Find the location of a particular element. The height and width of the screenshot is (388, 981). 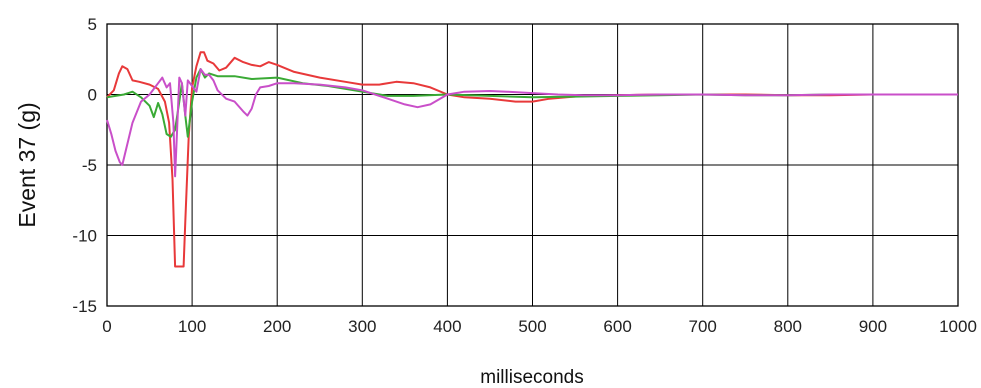

x-tick-label: 1000 is located at coordinates (958, 326).